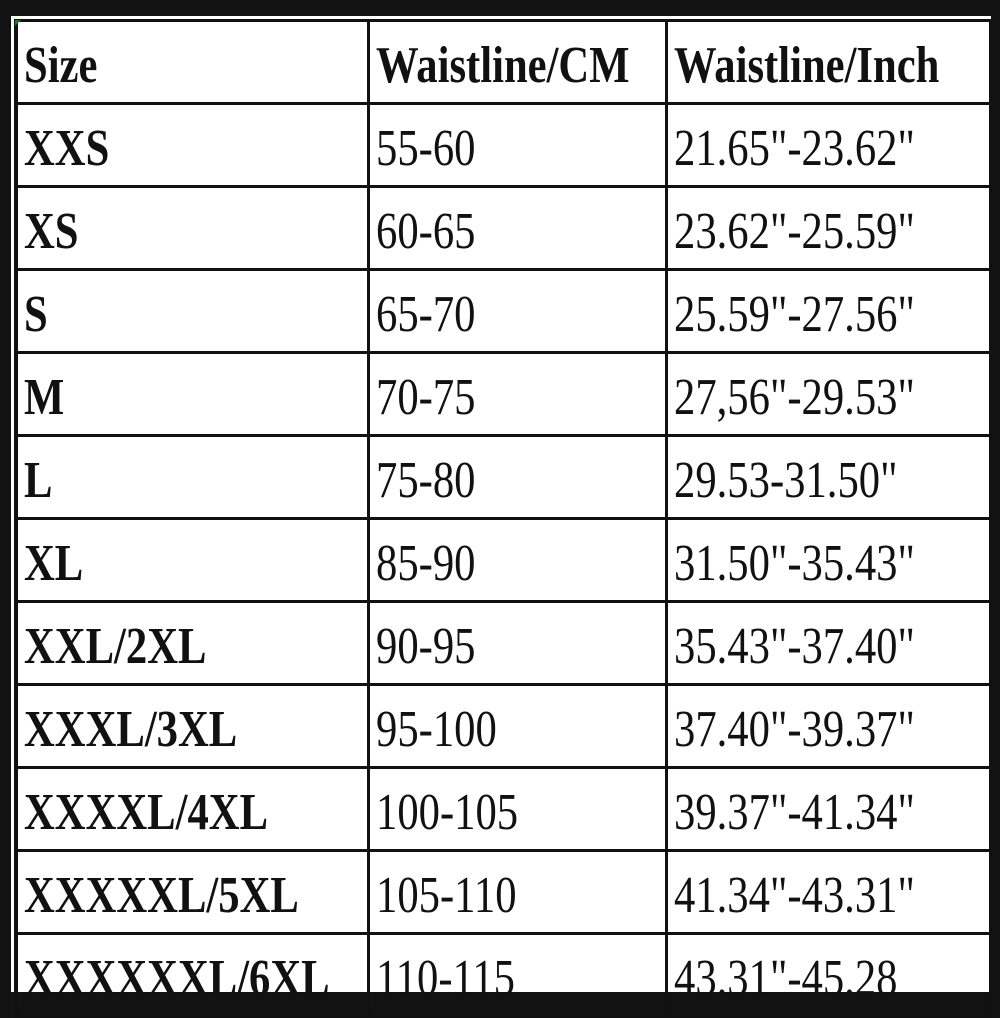 The width and height of the screenshot is (1000, 1018). What do you see at coordinates (425, 646) in the screenshot?
I see `waist-cm-value: 90-95` at bounding box center [425, 646].